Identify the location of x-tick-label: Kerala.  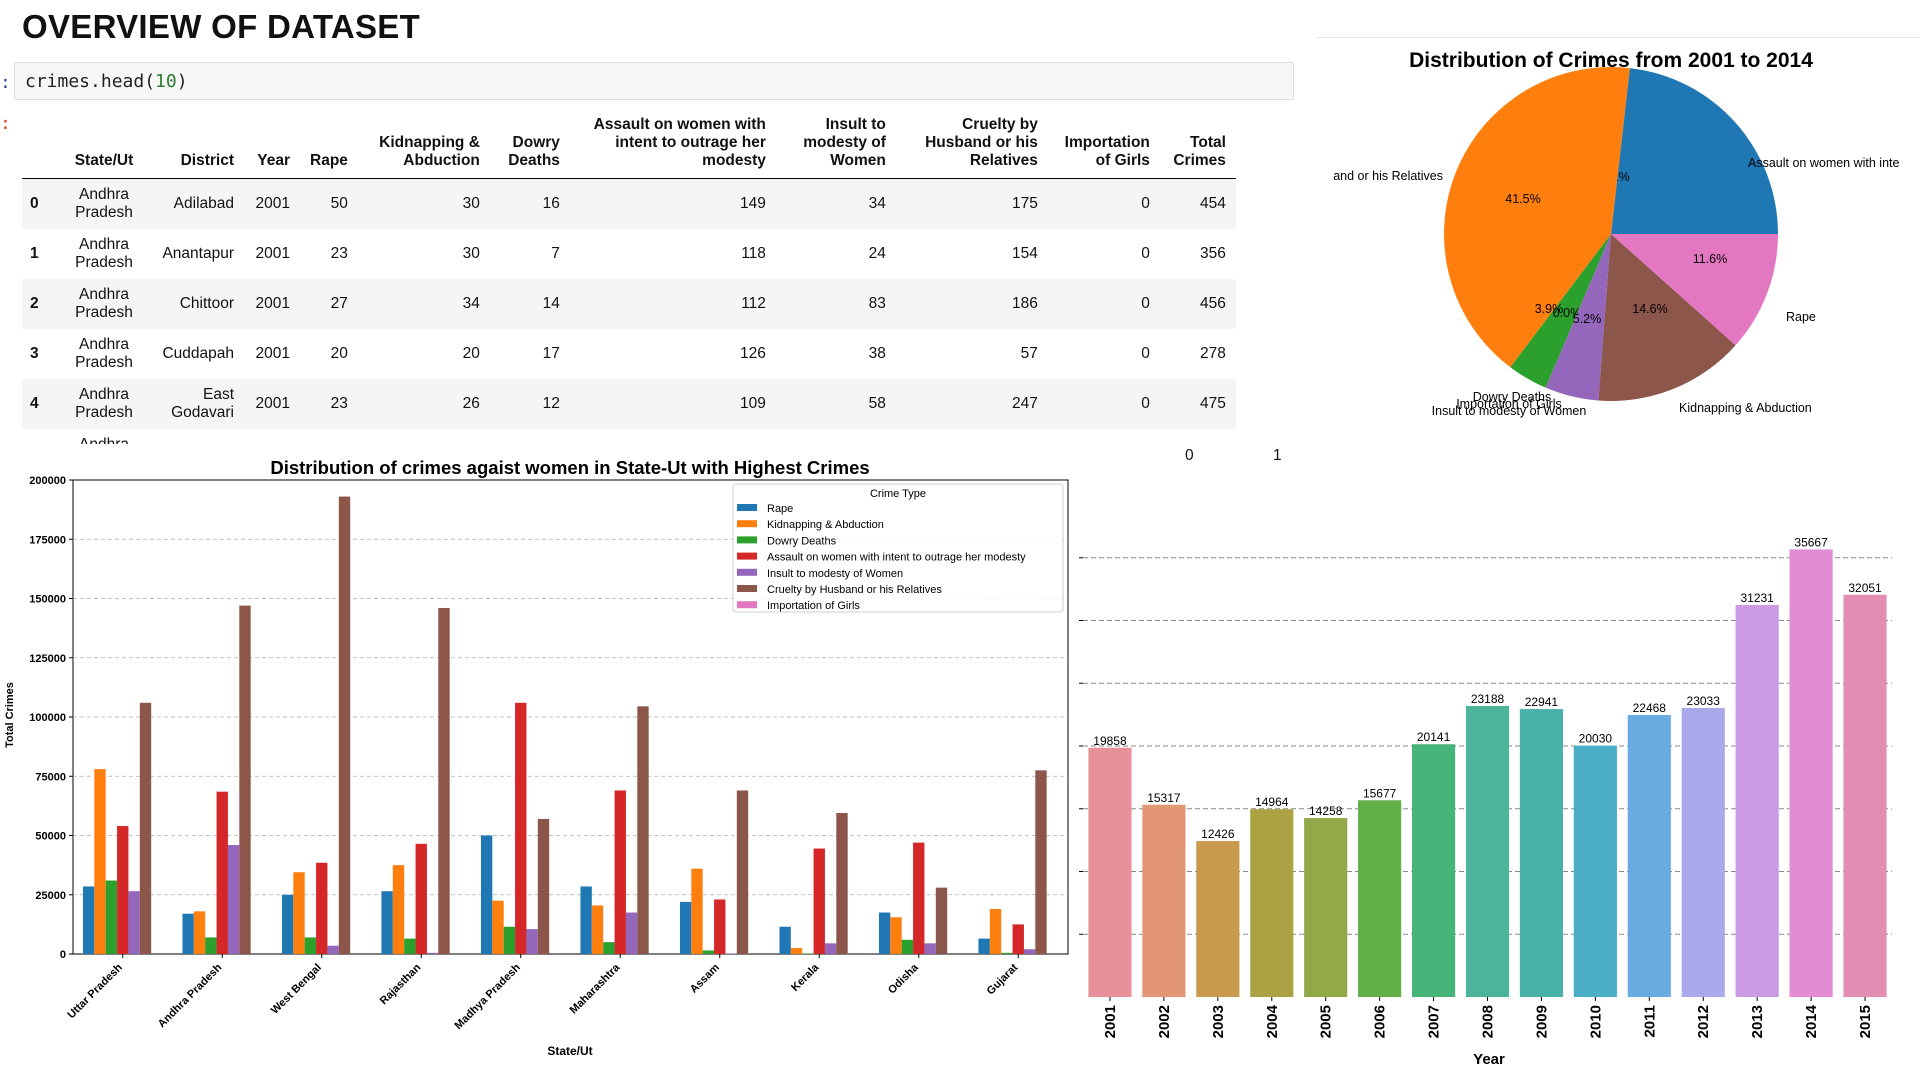
(805, 977).